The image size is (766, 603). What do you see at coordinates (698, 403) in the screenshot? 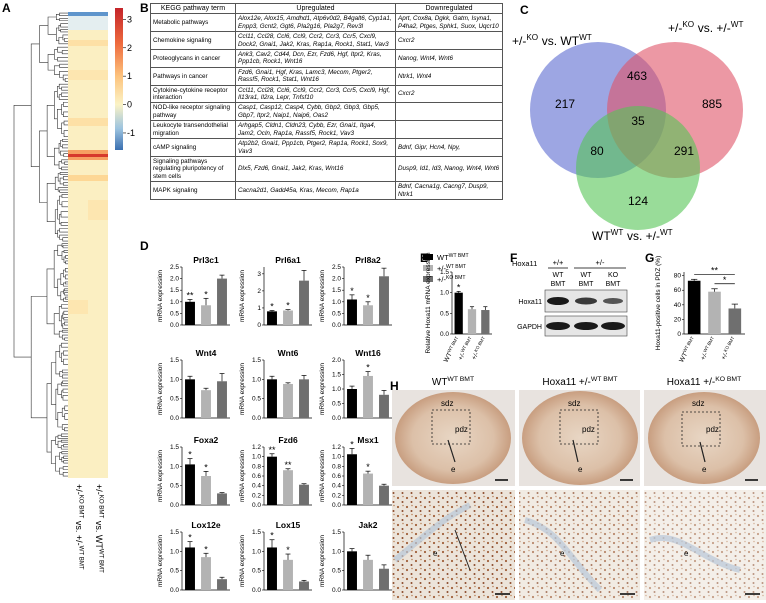
I see `zone-label: sdz` at bounding box center [698, 403].